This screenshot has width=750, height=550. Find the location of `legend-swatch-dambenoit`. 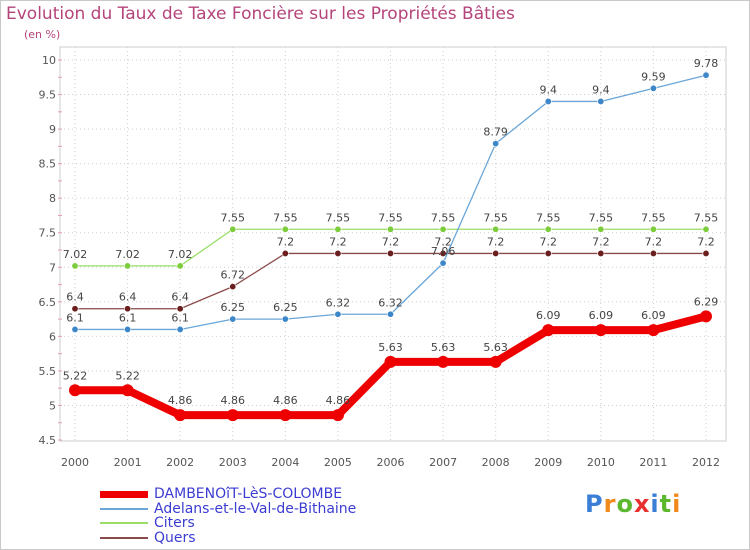

legend-swatch-dambenoit is located at coordinates (124, 494).